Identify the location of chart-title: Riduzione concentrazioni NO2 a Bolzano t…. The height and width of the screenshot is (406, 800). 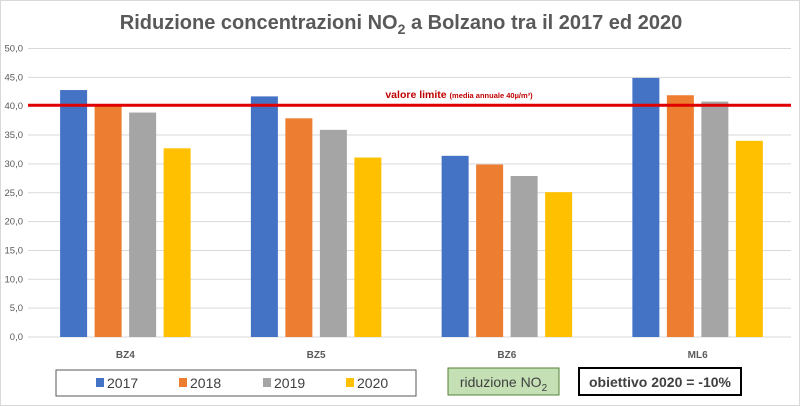
(401, 24).